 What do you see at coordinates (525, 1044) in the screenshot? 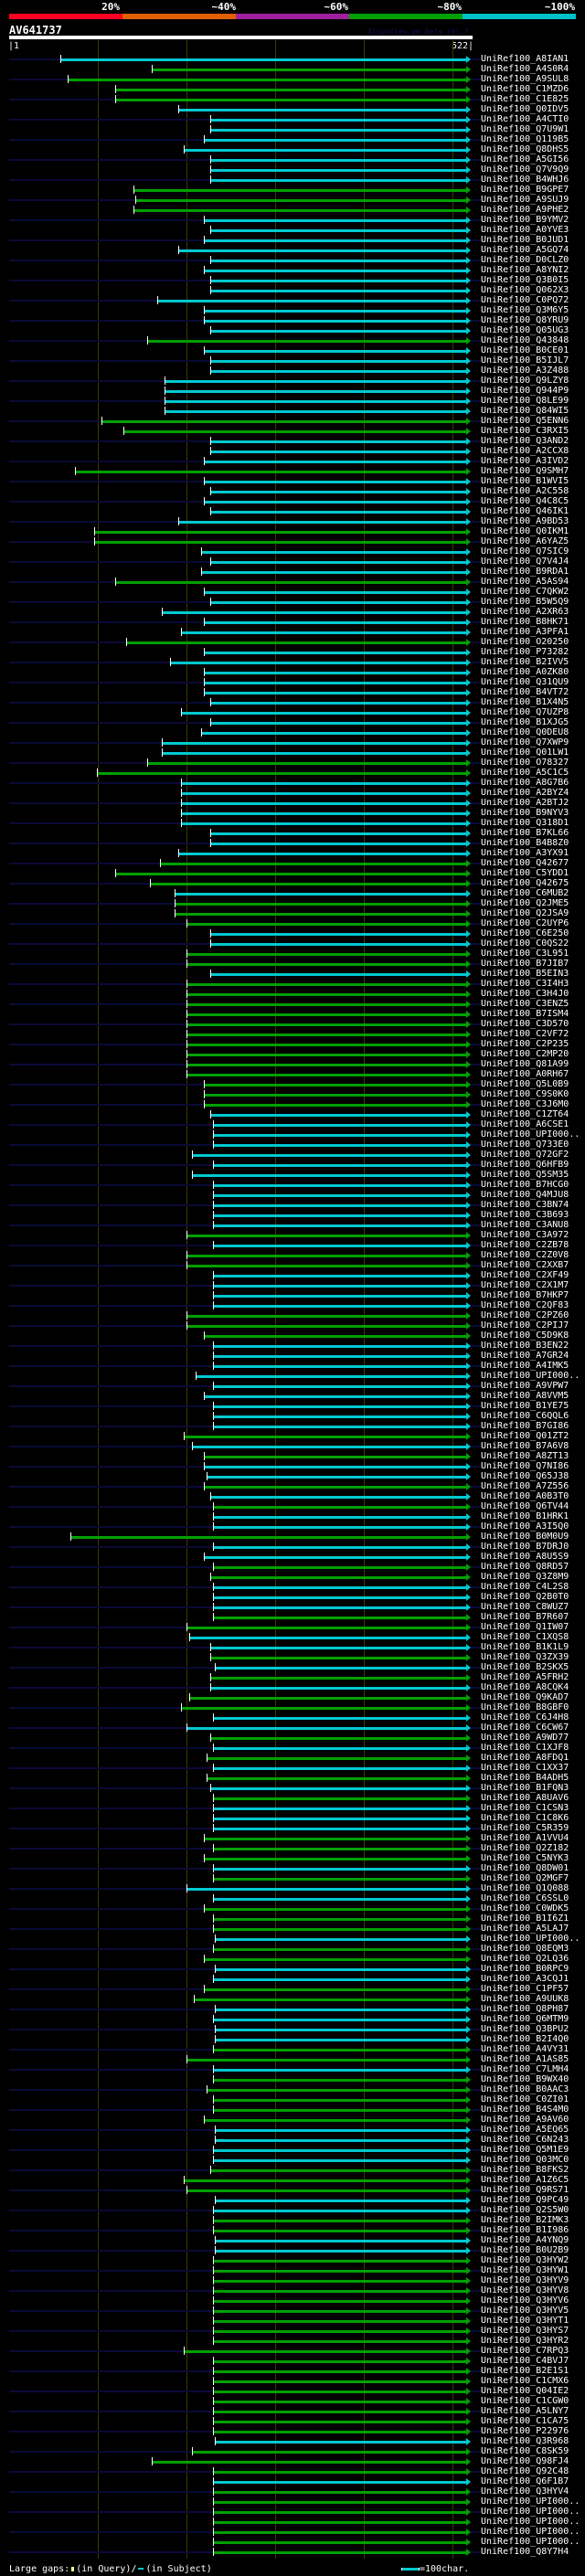
I see `hit-label: UniRef100_C2P235` at bounding box center [525, 1044].